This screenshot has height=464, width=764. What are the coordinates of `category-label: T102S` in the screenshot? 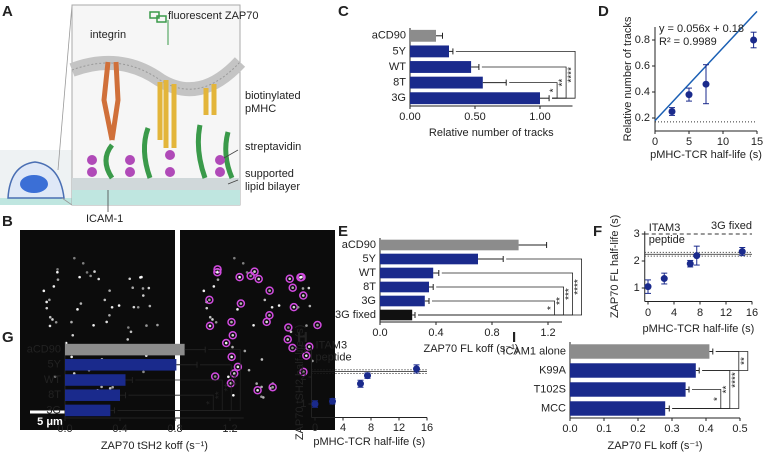 It's located at (550, 389).